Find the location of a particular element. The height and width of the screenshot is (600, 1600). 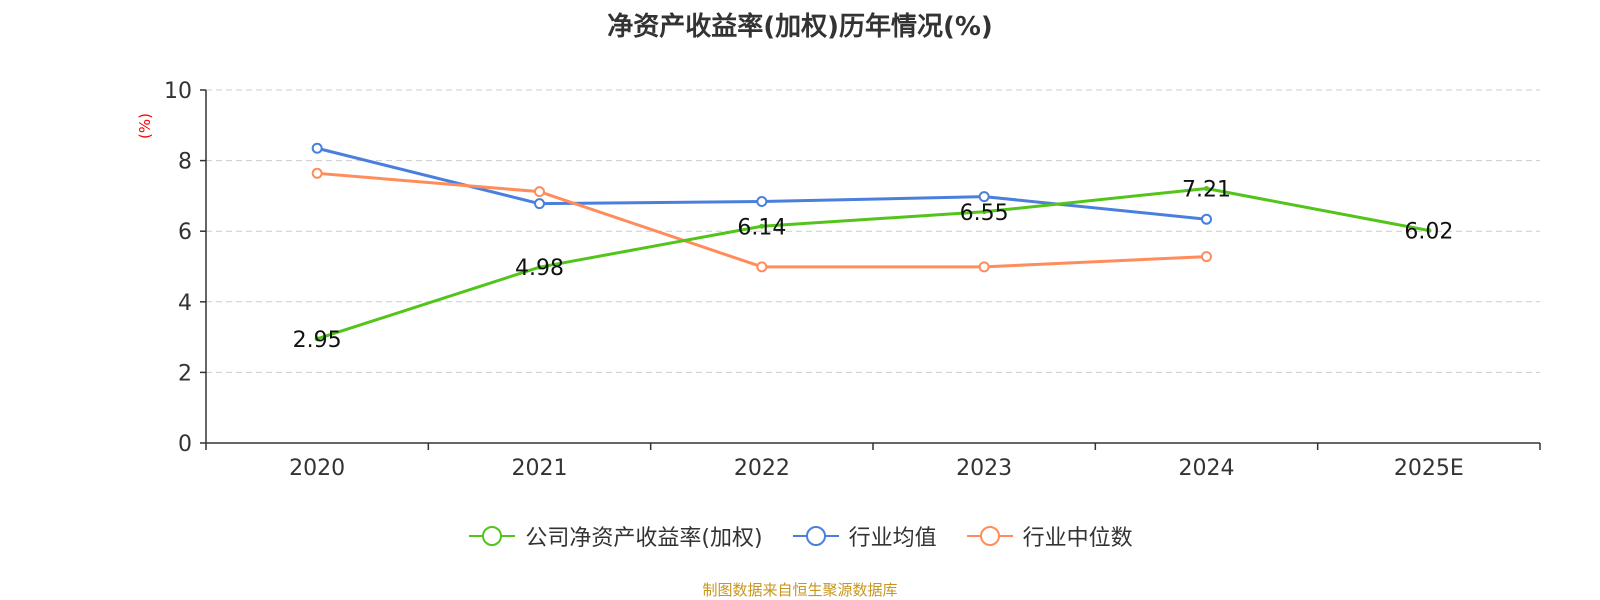

series-2-point-2020 is located at coordinates (317, 173).